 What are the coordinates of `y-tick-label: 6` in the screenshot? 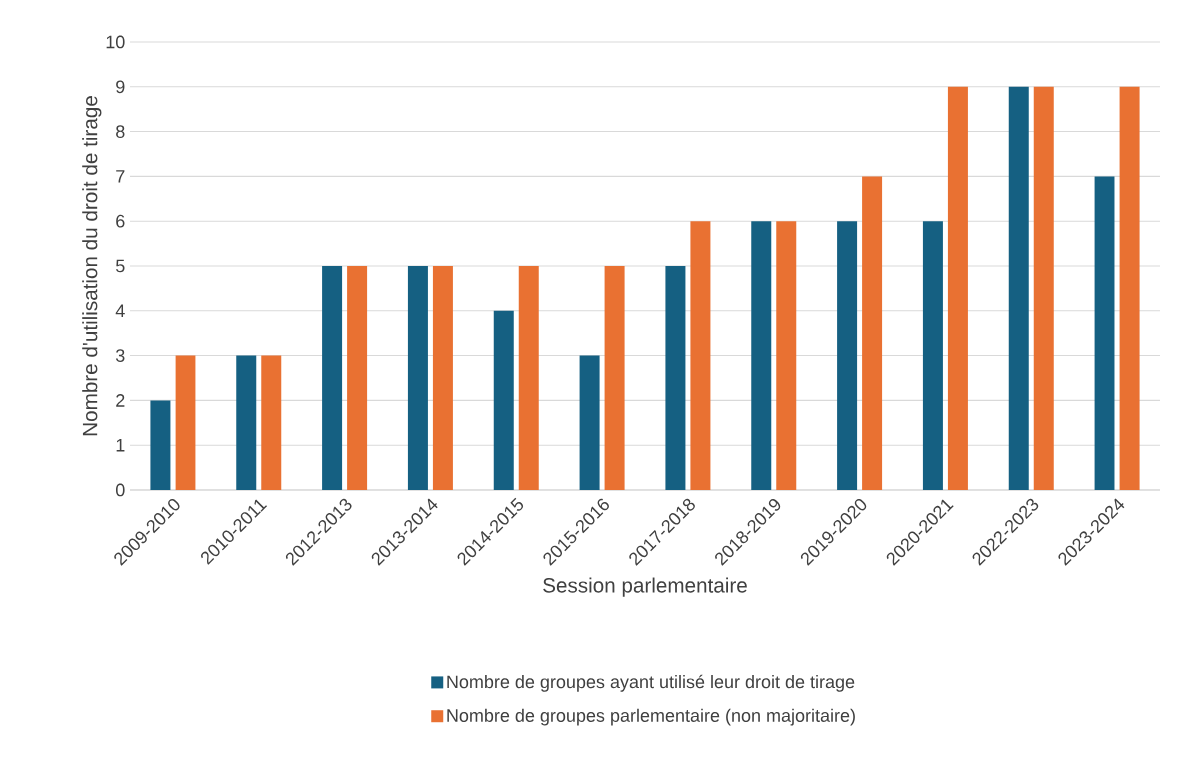 It's located at (120, 221).